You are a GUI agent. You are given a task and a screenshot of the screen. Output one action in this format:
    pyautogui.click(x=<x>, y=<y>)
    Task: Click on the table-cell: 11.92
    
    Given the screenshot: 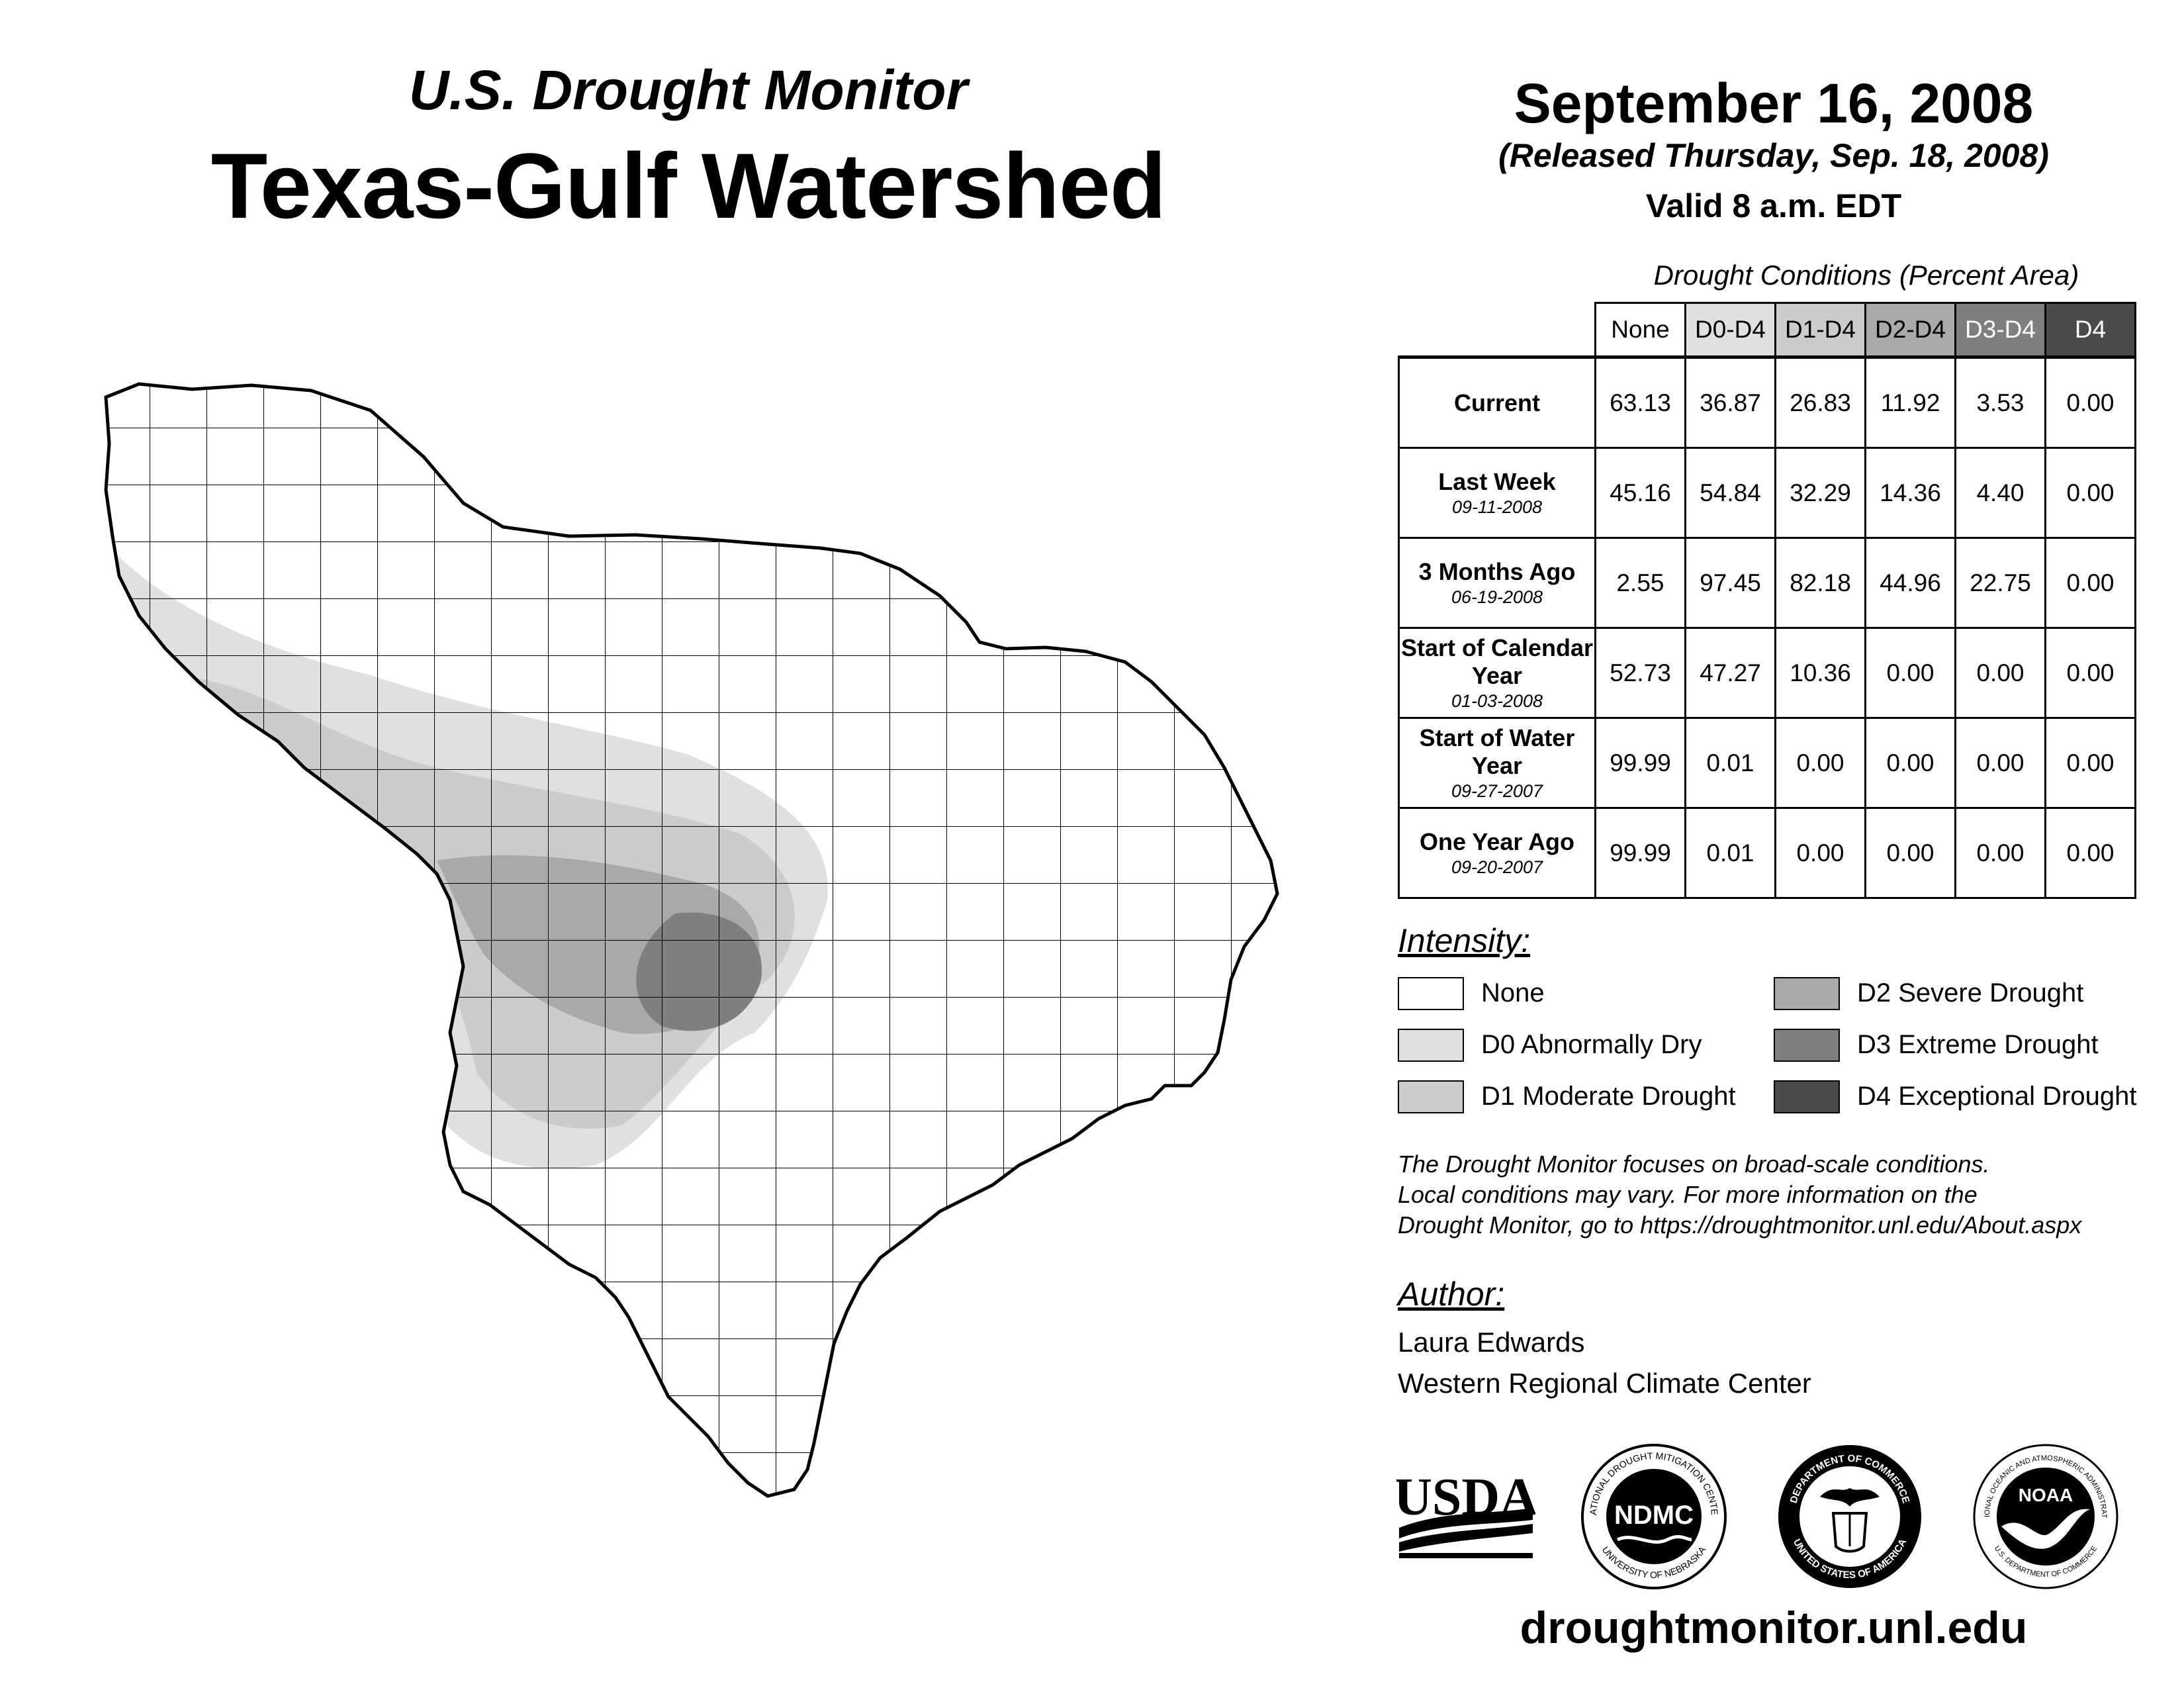 What is the action you would take?
    pyautogui.click(x=1910, y=402)
    